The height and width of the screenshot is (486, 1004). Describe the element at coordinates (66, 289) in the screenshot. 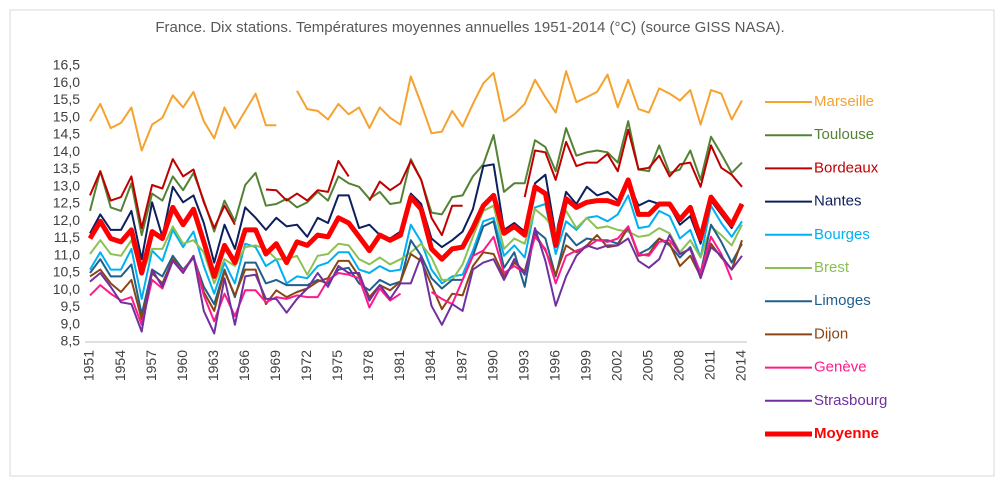

I see `y-tick-label: 10,0` at that location.